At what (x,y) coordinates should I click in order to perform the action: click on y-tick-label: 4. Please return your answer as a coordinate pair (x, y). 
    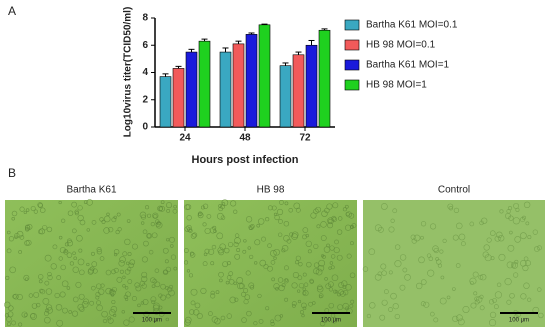
    Looking at the image, I should click on (145, 72).